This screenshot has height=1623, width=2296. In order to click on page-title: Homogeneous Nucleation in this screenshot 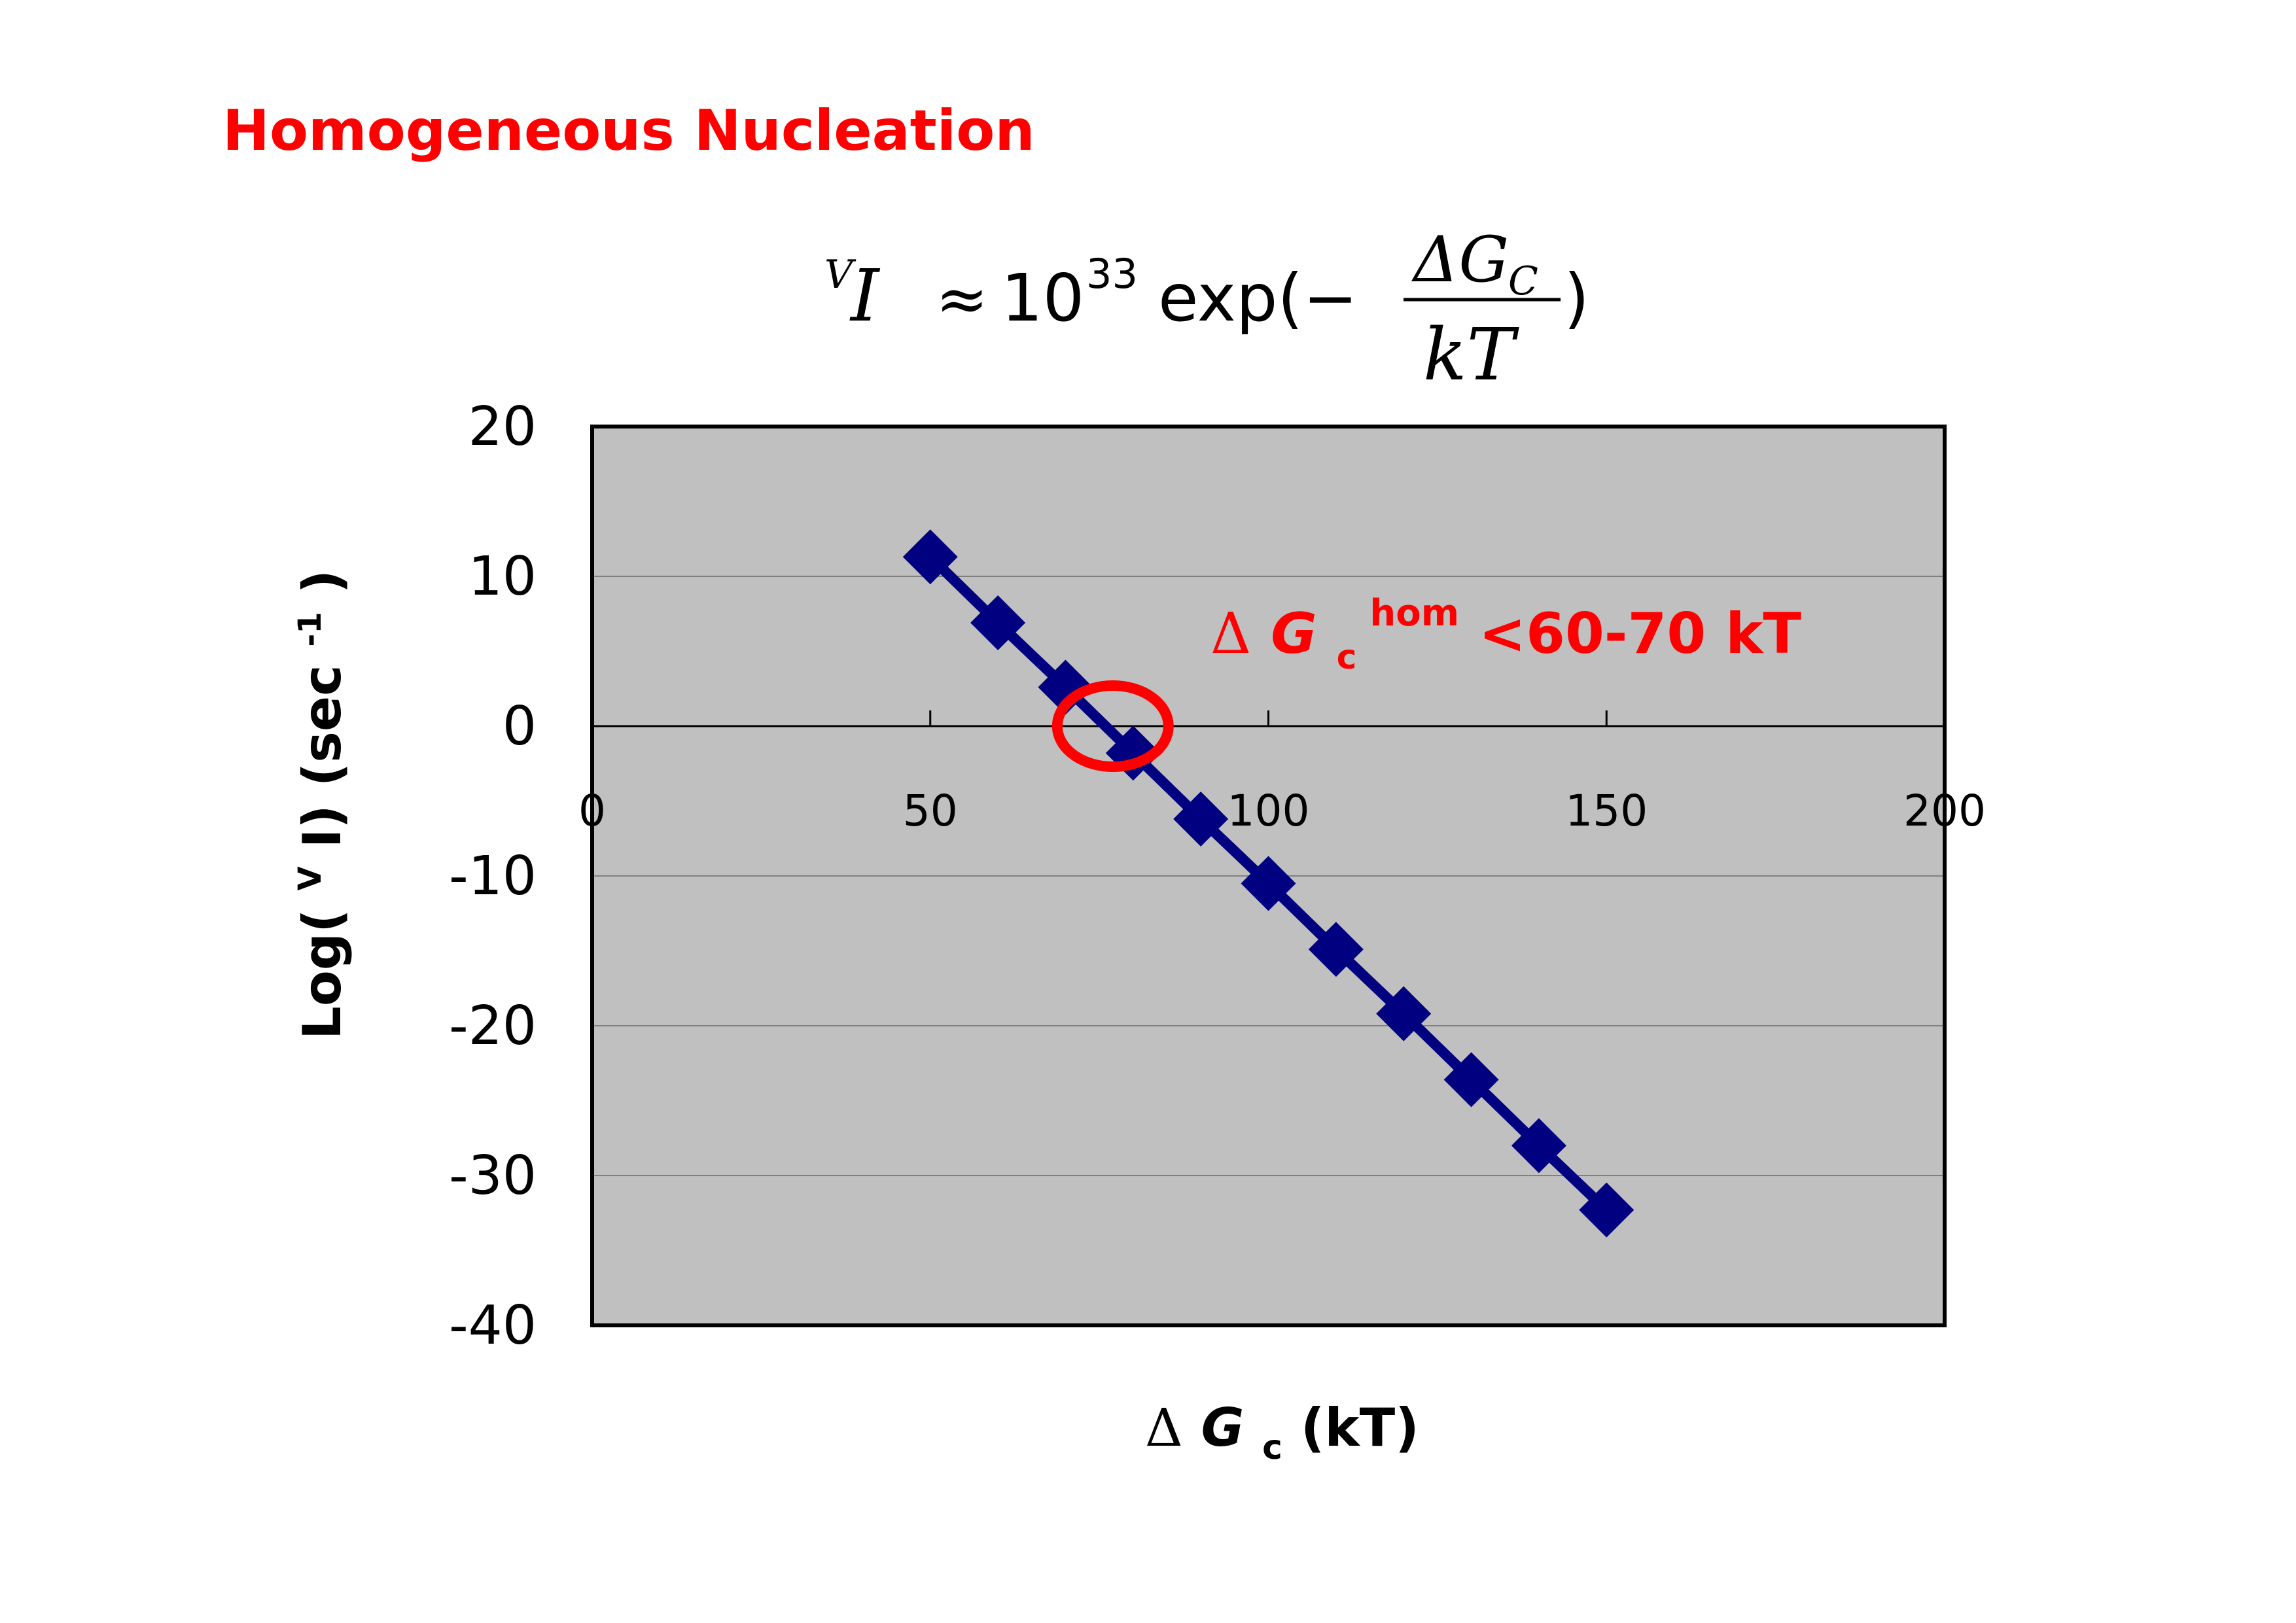, I will do `click(629, 131)`.